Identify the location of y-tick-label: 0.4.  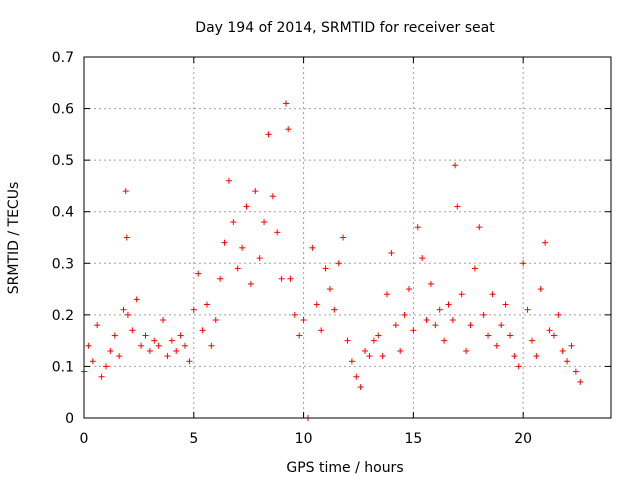
(63, 213).